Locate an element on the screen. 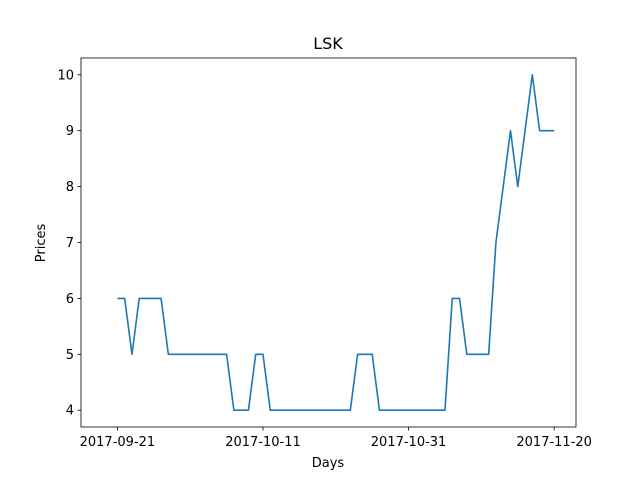 This screenshot has width=640, height=480. x-tick-label: 2017-10-11 is located at coordinates (263, 442).